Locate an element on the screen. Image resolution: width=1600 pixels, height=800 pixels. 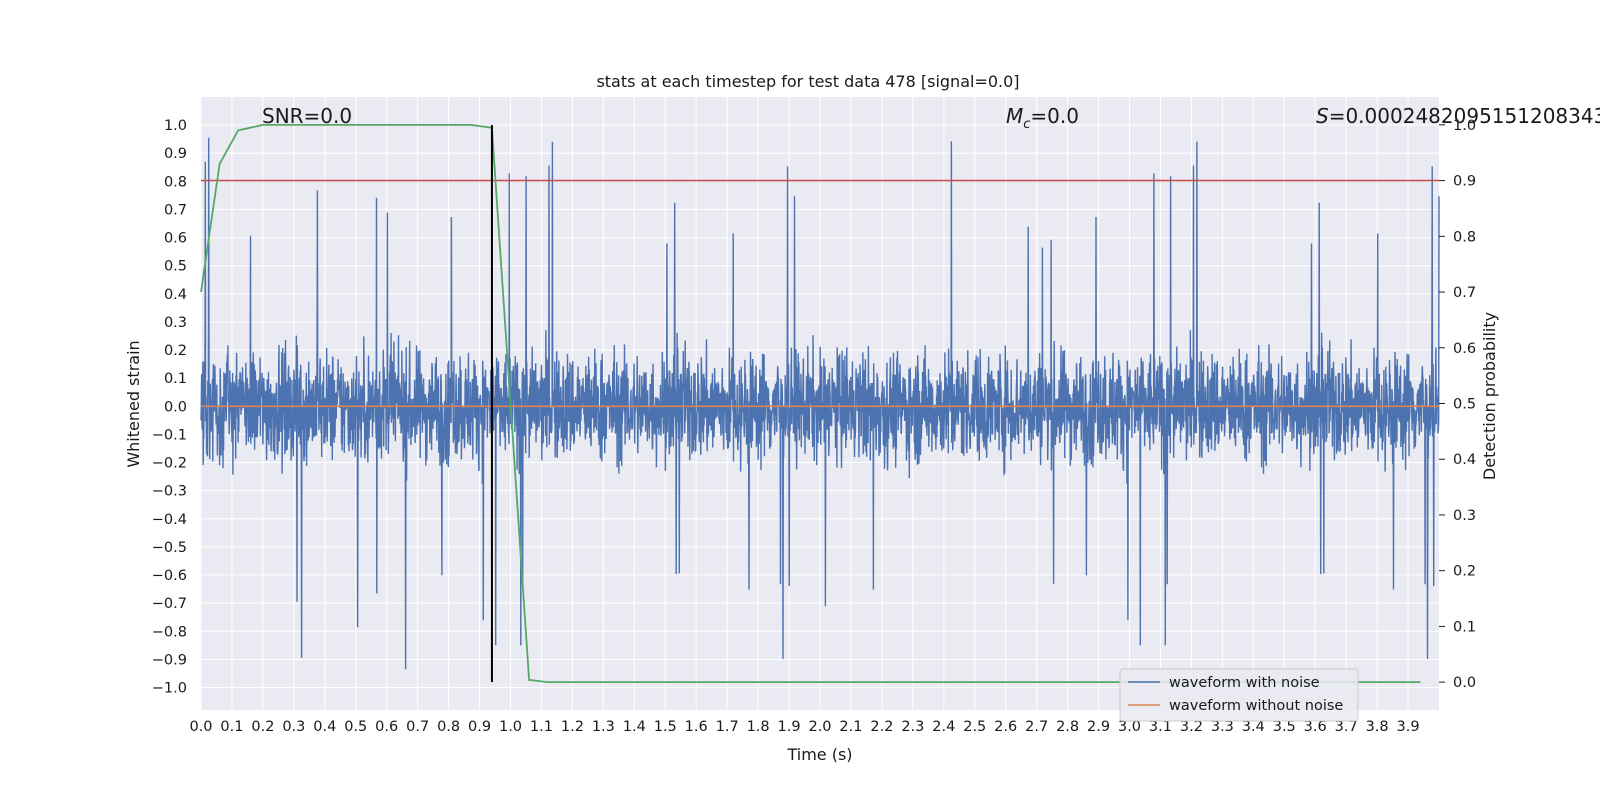
x-tick-label: 1.8 is located at coordinates (758, 727).